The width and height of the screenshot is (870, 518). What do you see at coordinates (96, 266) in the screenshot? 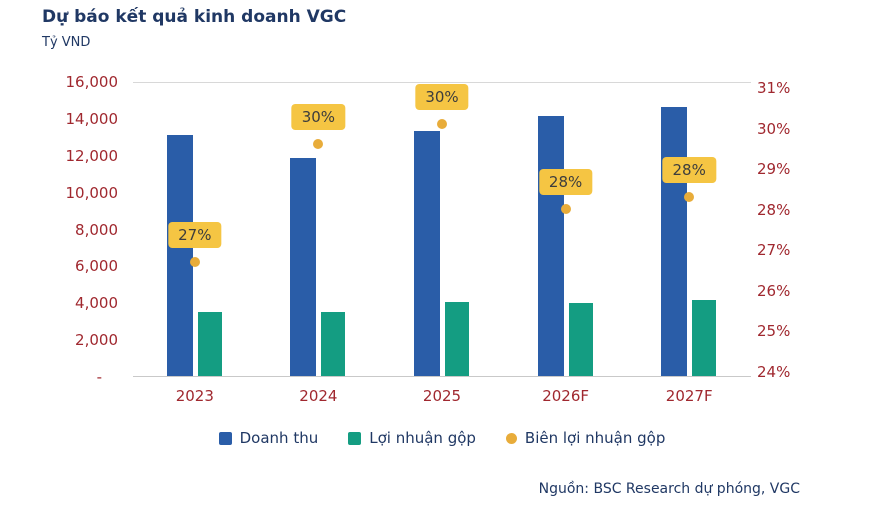
I see `left-axis-tick: 6,000` at bounding box center [96, 266].